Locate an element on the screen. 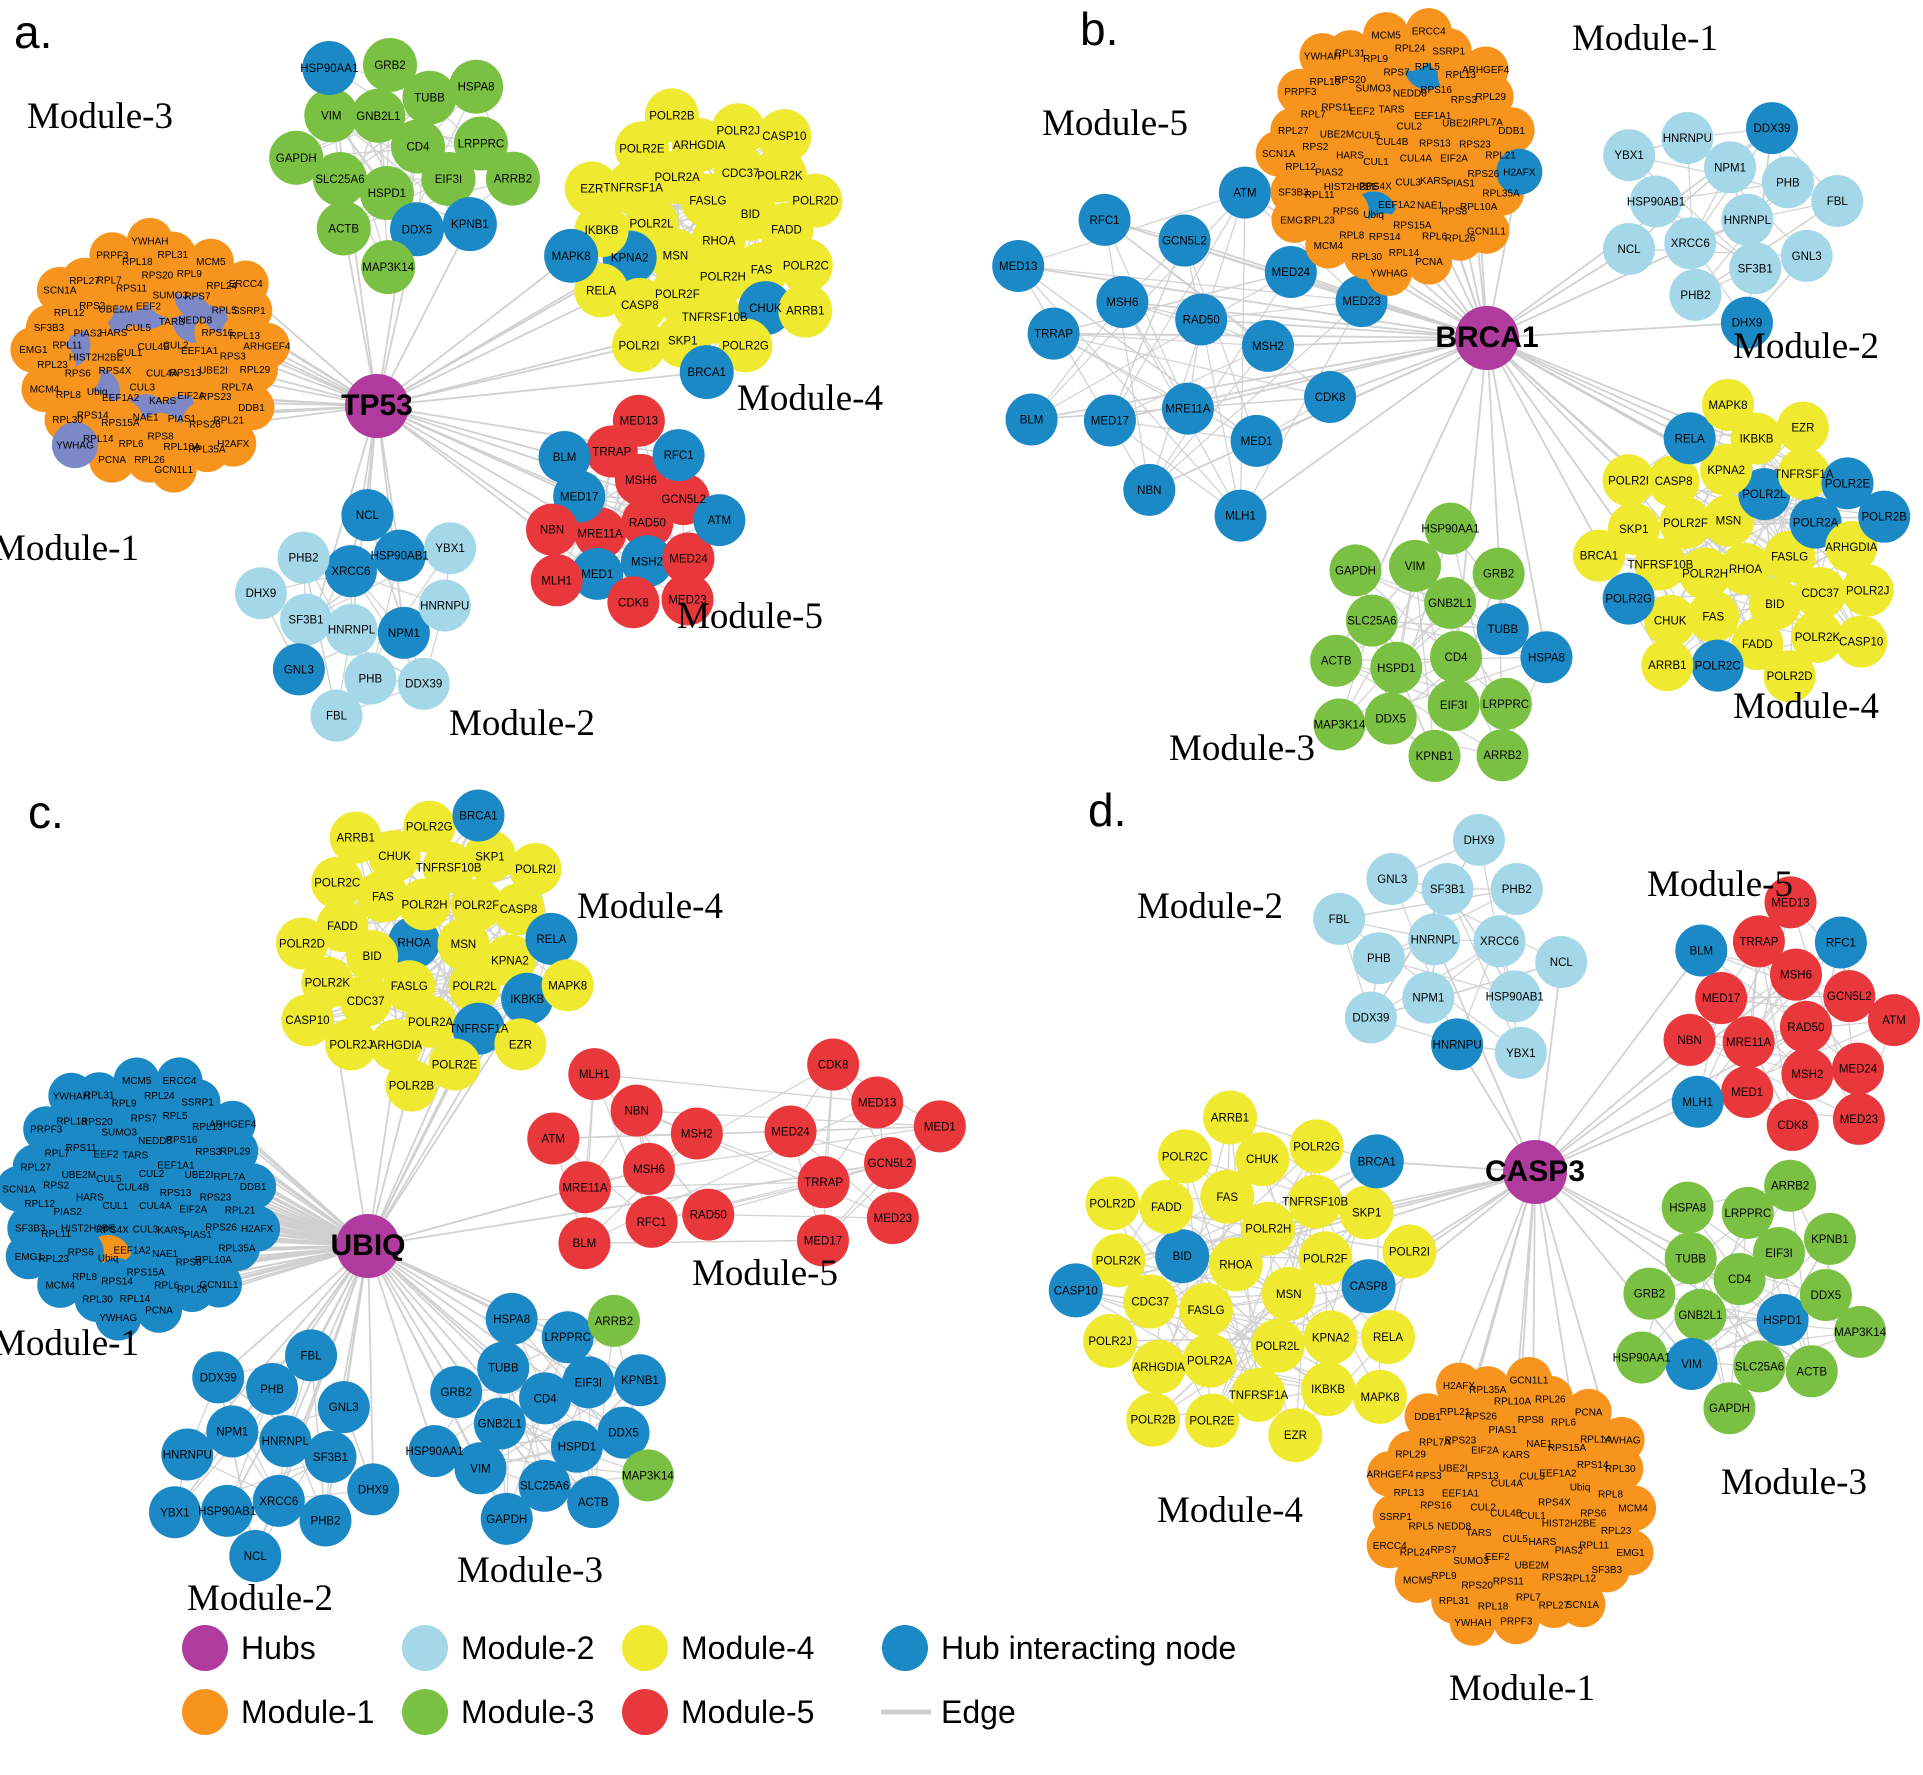  node-label-GRB2: GRB2 is located at coordinates (1498, 575).